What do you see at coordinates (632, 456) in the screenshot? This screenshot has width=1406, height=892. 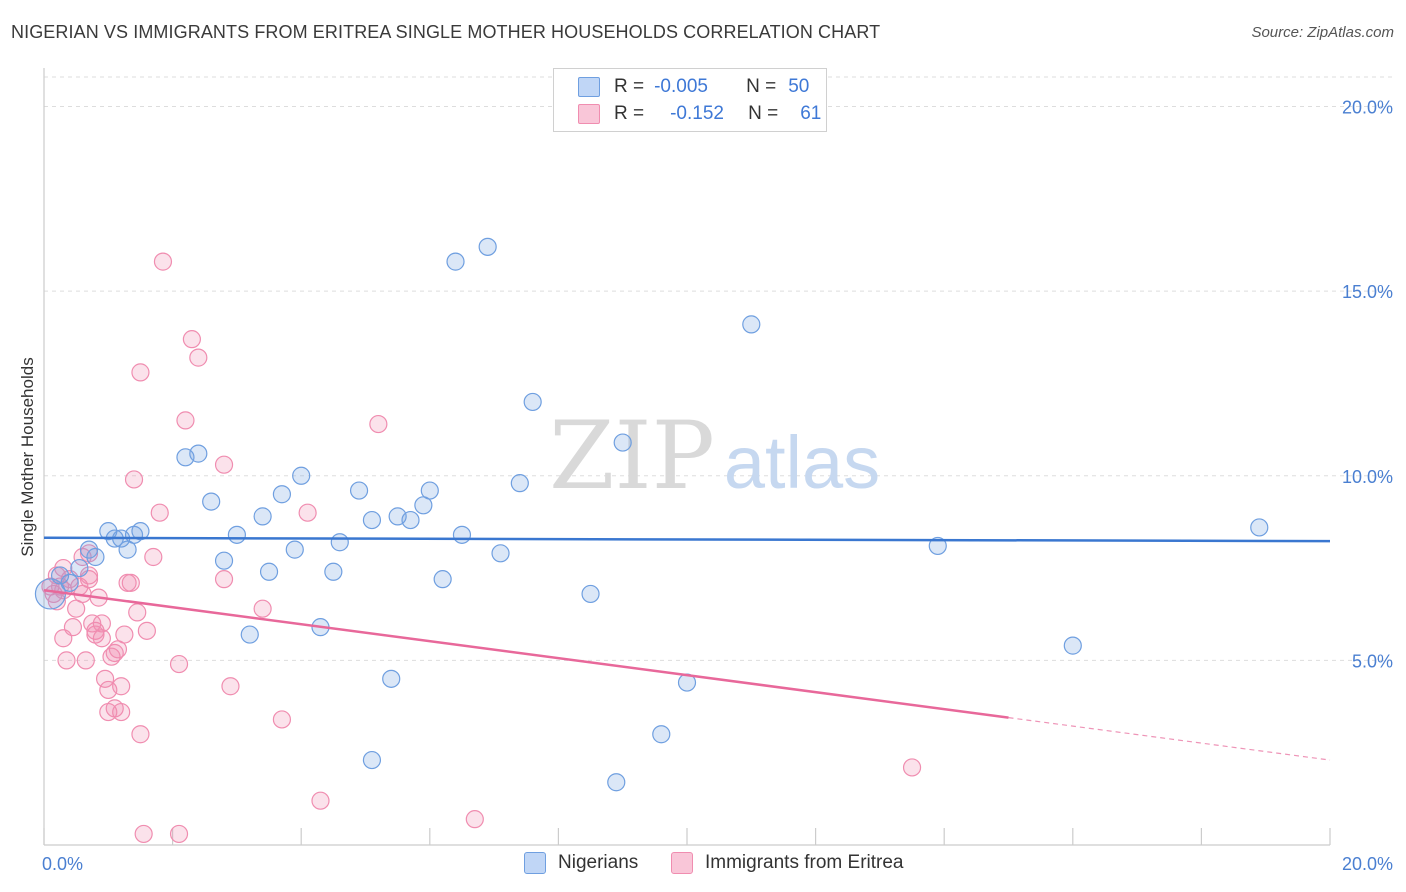 I see `watermark-zip: ZIP` at bounding box center [632, 456].